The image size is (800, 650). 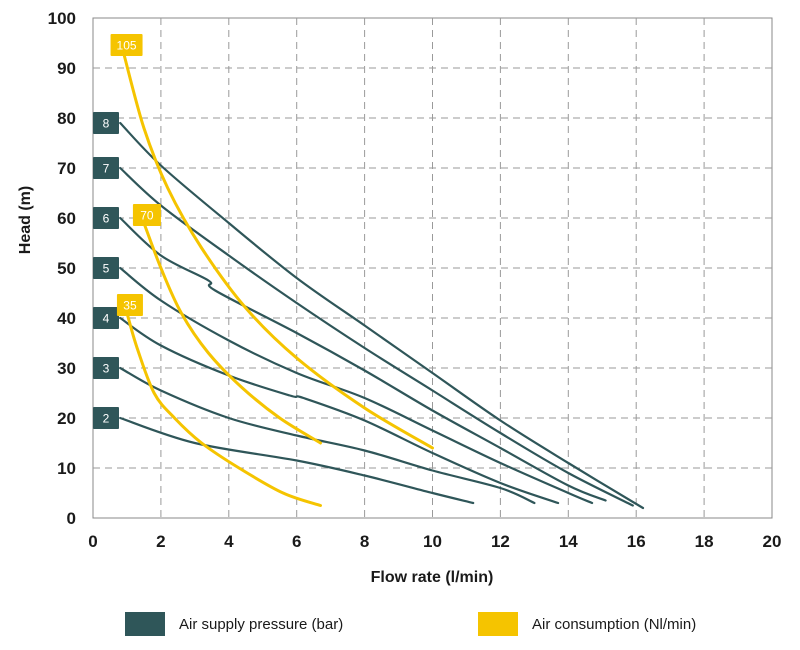 I want to click on legend-swatch-consumption, so click(x=498, y=624).